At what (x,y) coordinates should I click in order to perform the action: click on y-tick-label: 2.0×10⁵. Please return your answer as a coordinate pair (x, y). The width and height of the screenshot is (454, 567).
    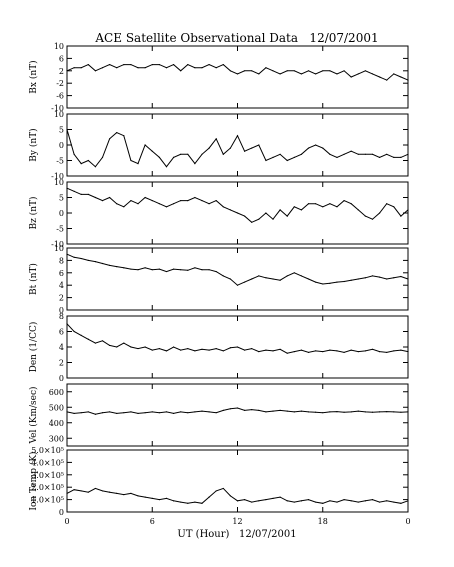
    Looking at the image, I should click on (47, 487).